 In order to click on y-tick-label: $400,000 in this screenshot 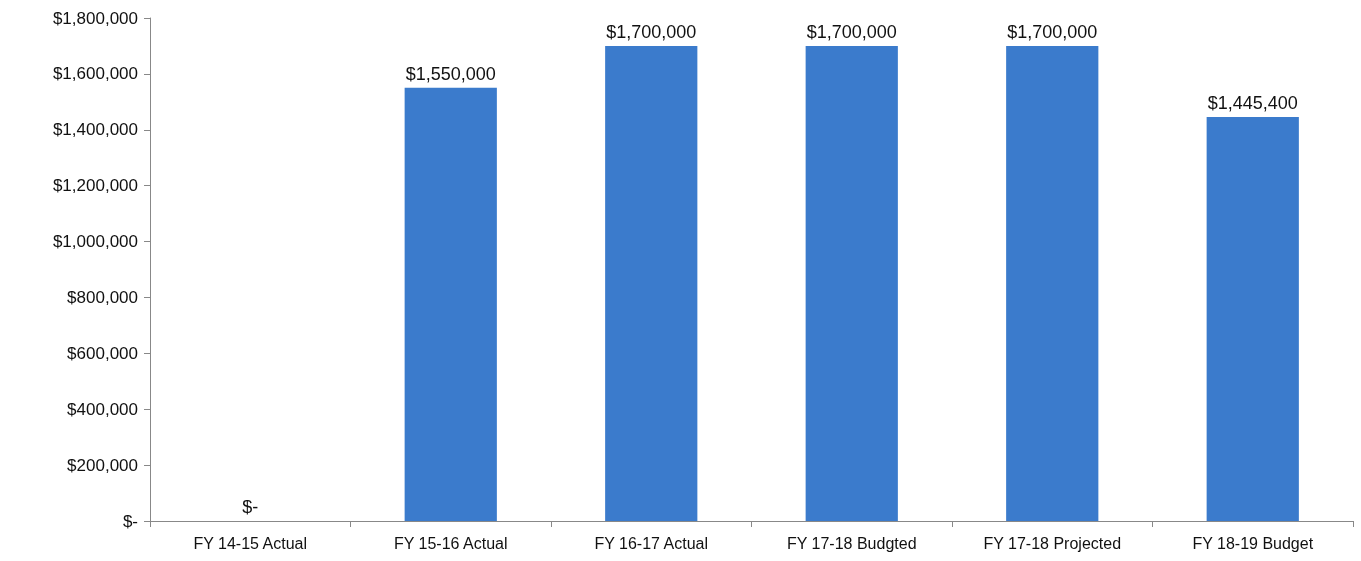, I will do `click(102, 409)`.